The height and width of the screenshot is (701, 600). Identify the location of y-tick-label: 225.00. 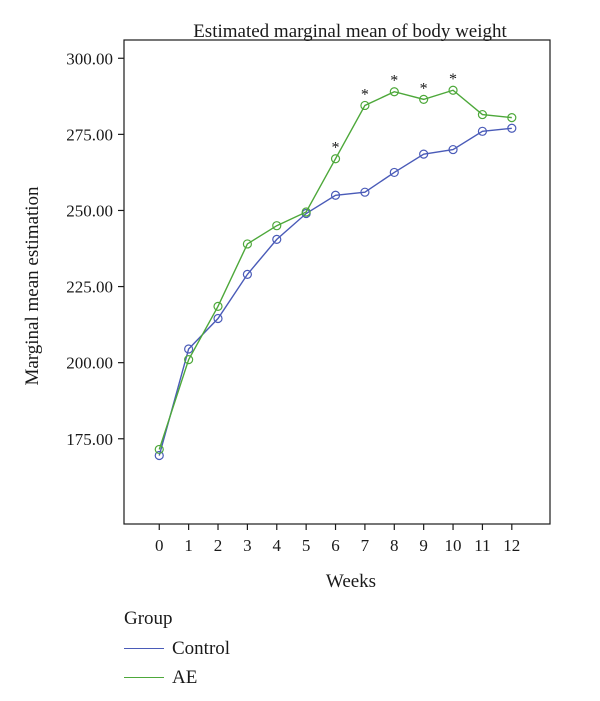
(89, 287).